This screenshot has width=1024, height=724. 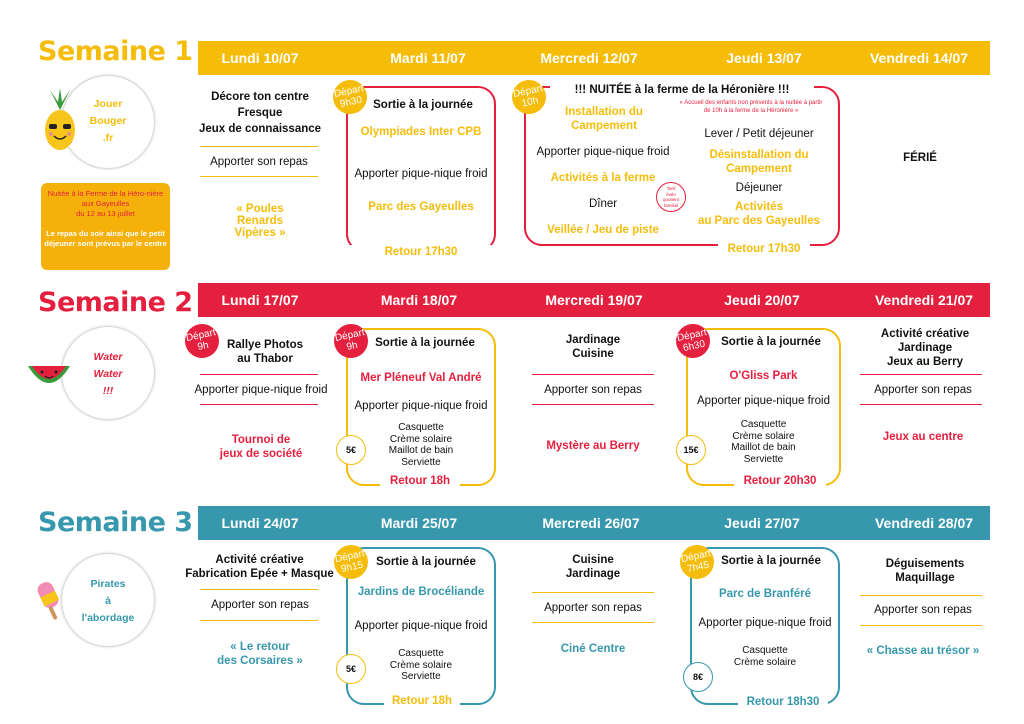 I want to click on w3-thu-title: Sortie à la journée, so click(x=771, y=561).